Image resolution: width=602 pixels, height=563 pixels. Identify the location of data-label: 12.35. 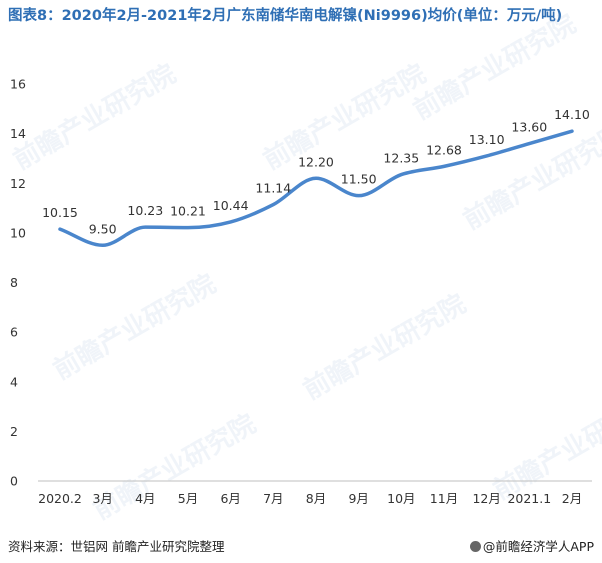
(401, 158).